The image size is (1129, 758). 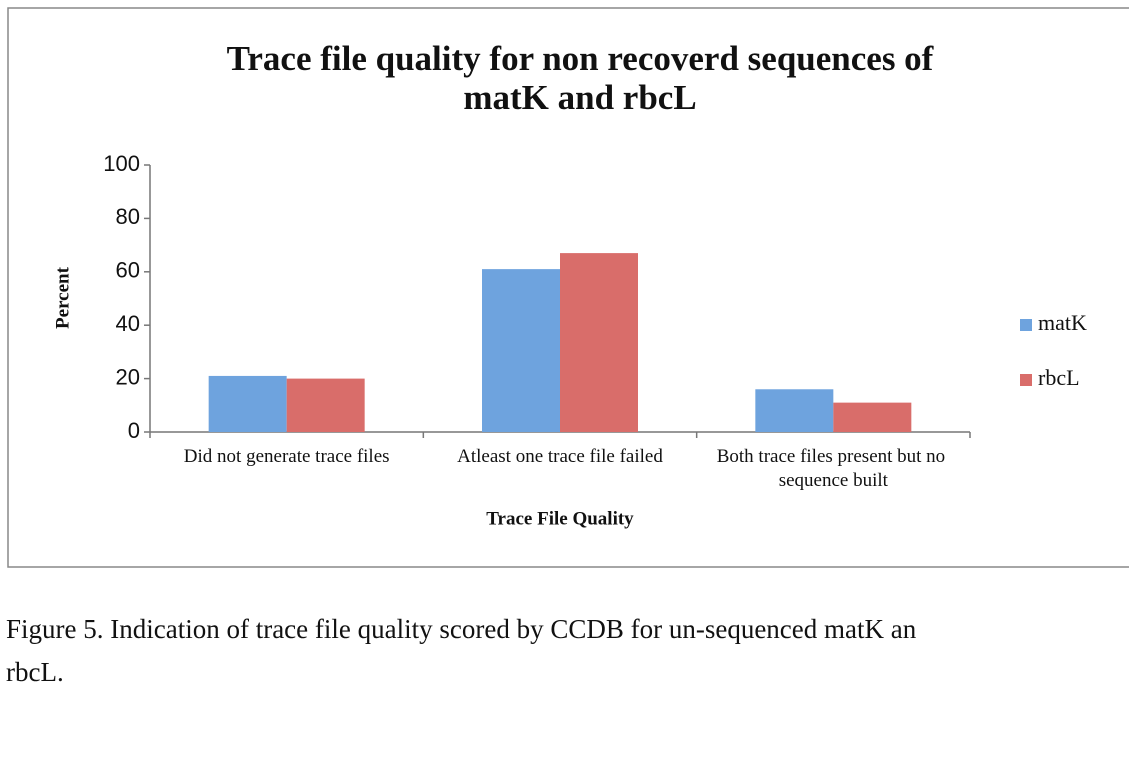 What do you see at coordinates (128, 216) in the screenshot?
I see `y-tick-label: 80` at bounding box center [128, 216].